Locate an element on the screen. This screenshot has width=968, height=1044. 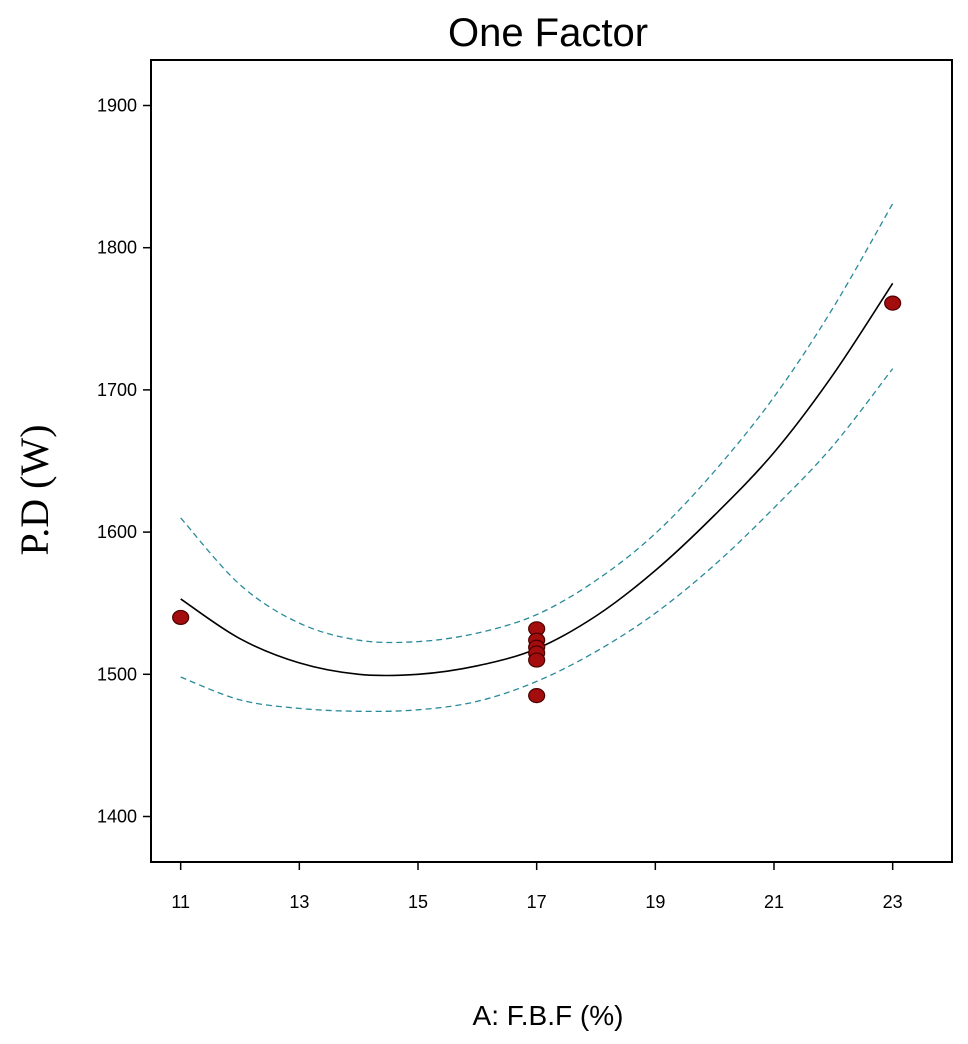
x-tick-label: 17 is located at coordinates (537, 902).